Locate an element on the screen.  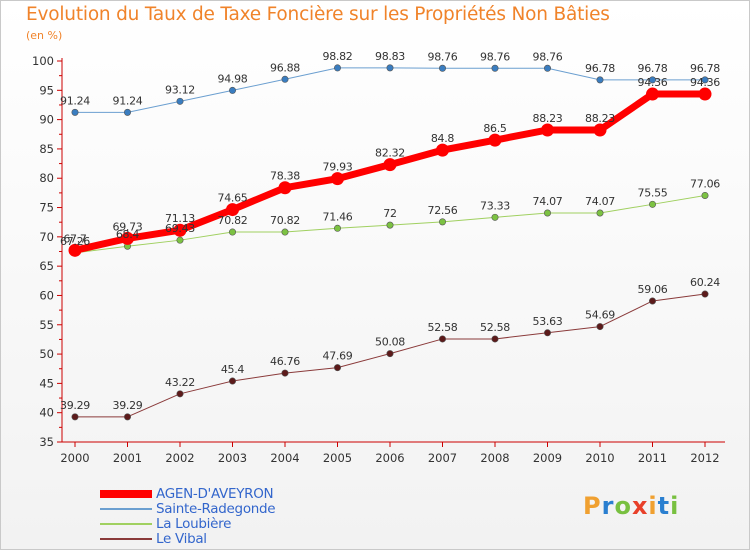
data-label: 67.7 is located at coordinates (75, 238).